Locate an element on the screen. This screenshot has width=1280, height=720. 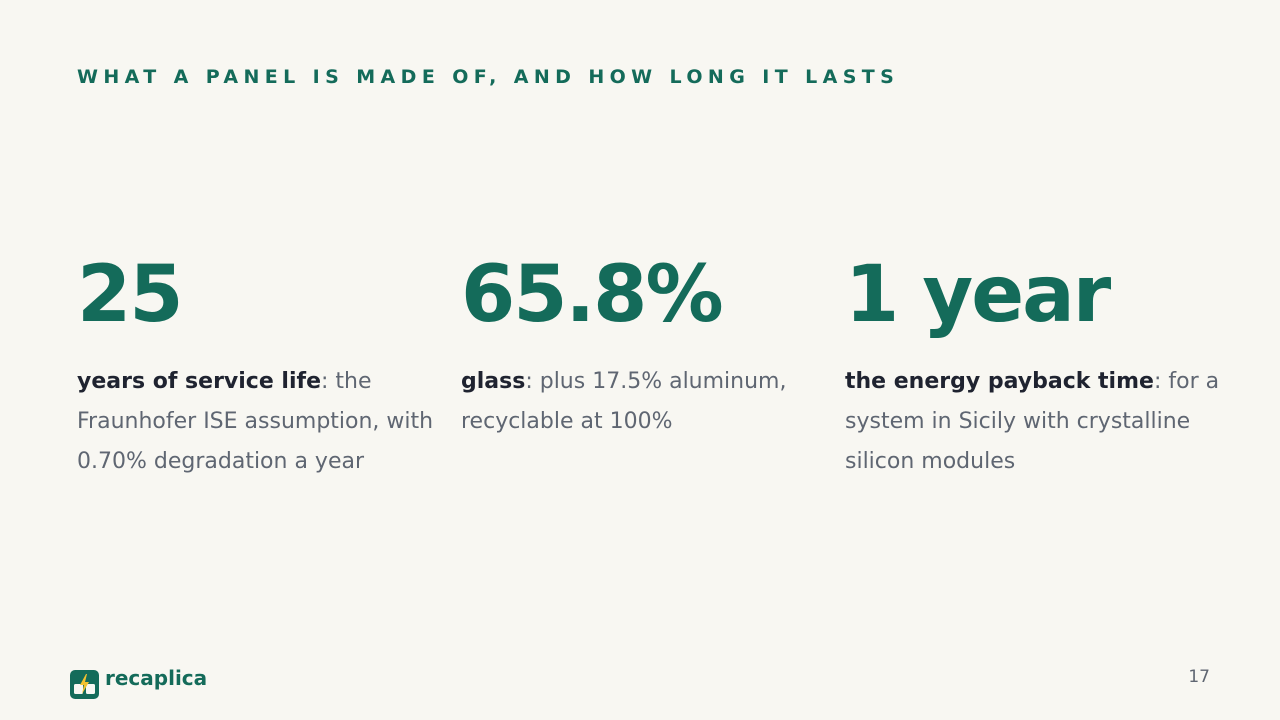
page-number: 17 is located at coordinates (1199, 677).